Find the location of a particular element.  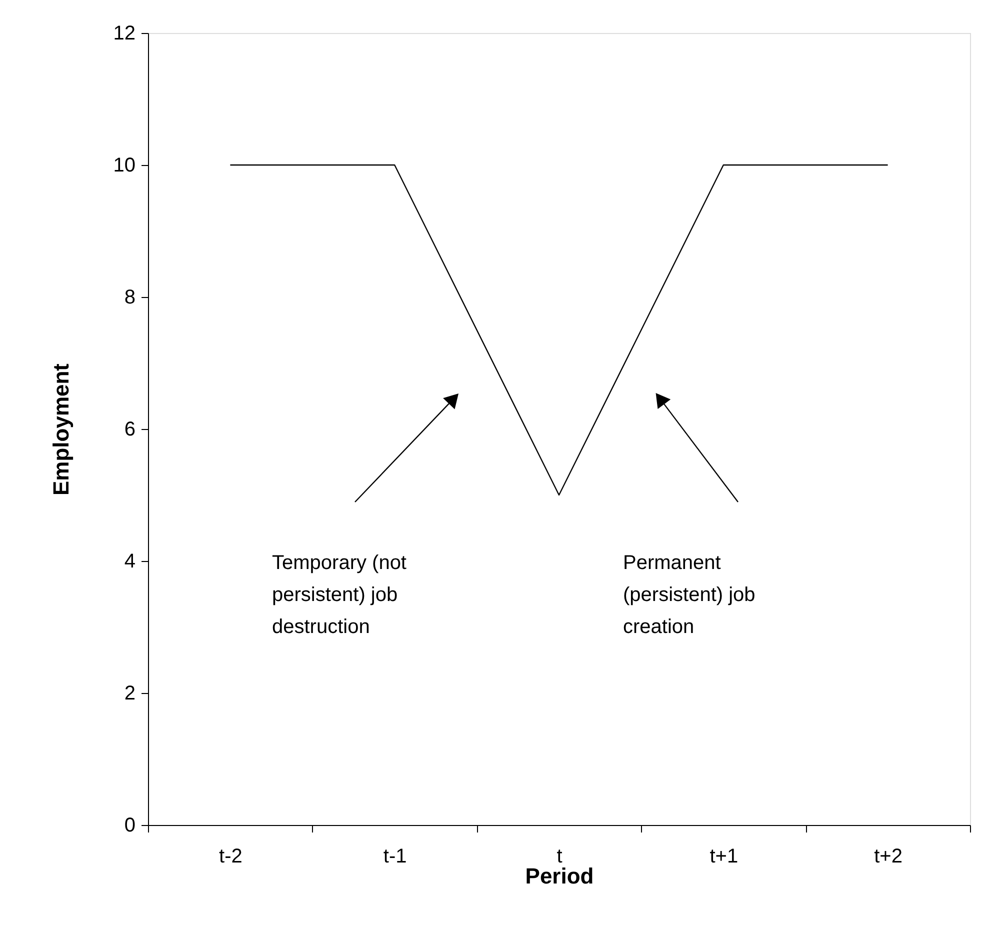

y-tick-label: 6 is located at coordinates (130, 429).